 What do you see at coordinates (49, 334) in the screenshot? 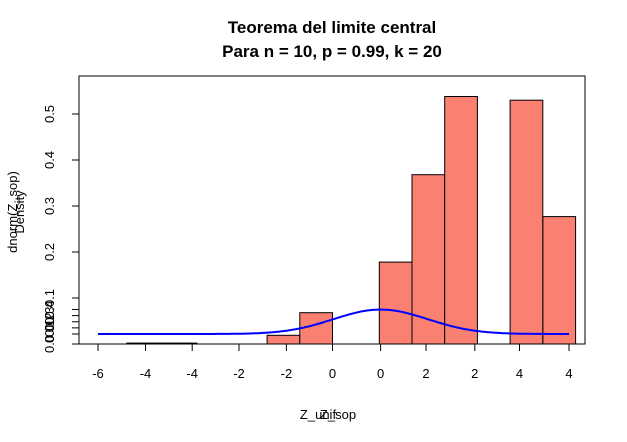
I see `y-axis-tick-label-0: 0.0` at bounding box center [49, 334].